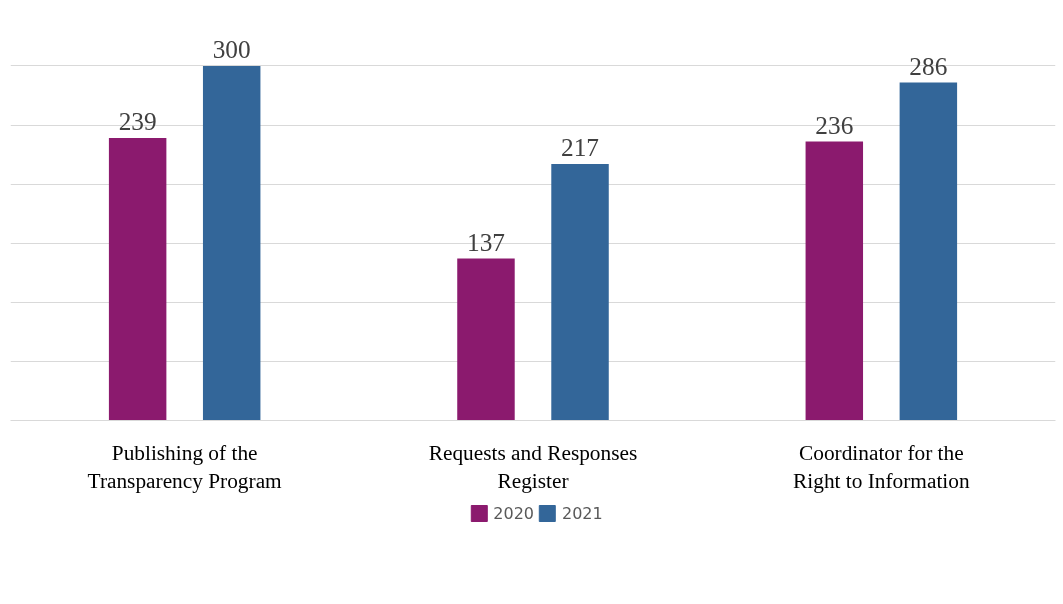 Image resolution: width=1063 pixels, height=604 pixels. Describe the element at coordinates (231, 48) in the screenshot. I see `data-label: 300` at that location.